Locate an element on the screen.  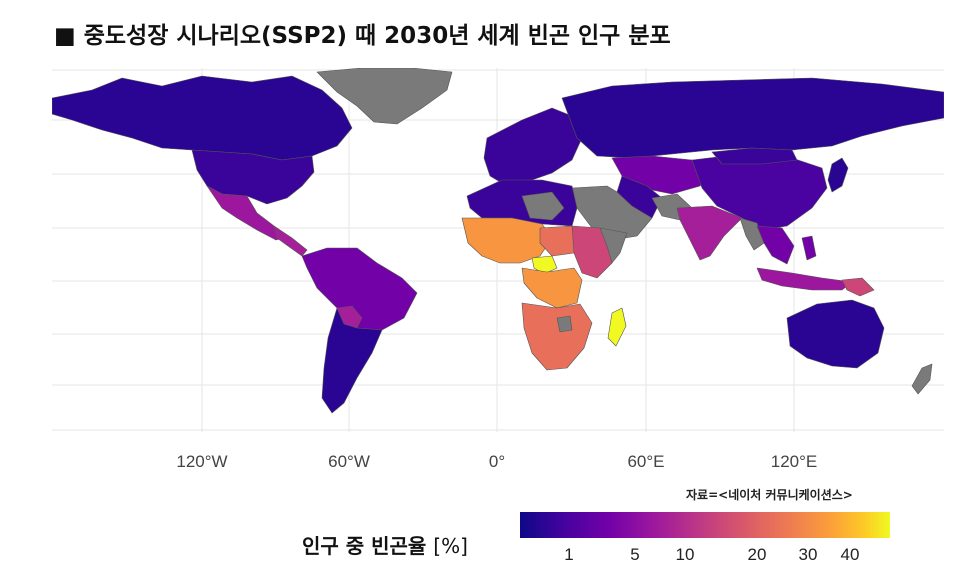
region-south-america-north is located at coordinates (359, 289).